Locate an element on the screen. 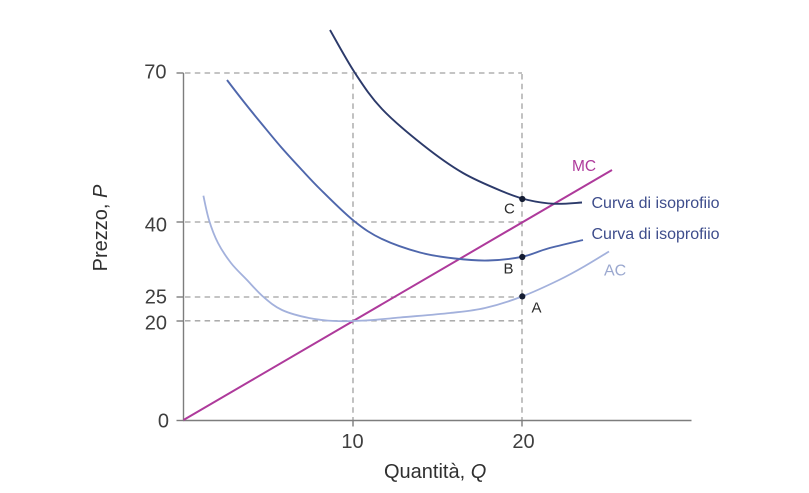 Image resolution: width=809 pixels, height=493 pixels. svg-text: 10 is located at coordinates (352, 442).